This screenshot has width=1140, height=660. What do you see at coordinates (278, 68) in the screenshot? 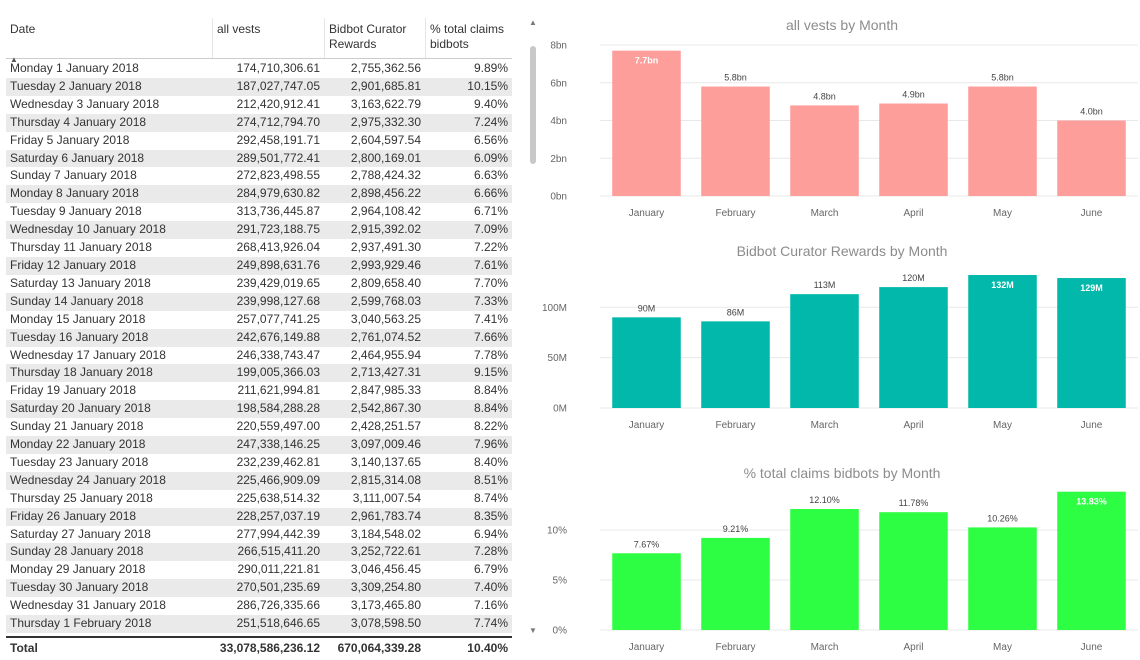
I see `cell-all-vests: 174,710,306.61` at bounding box center [278, 68].